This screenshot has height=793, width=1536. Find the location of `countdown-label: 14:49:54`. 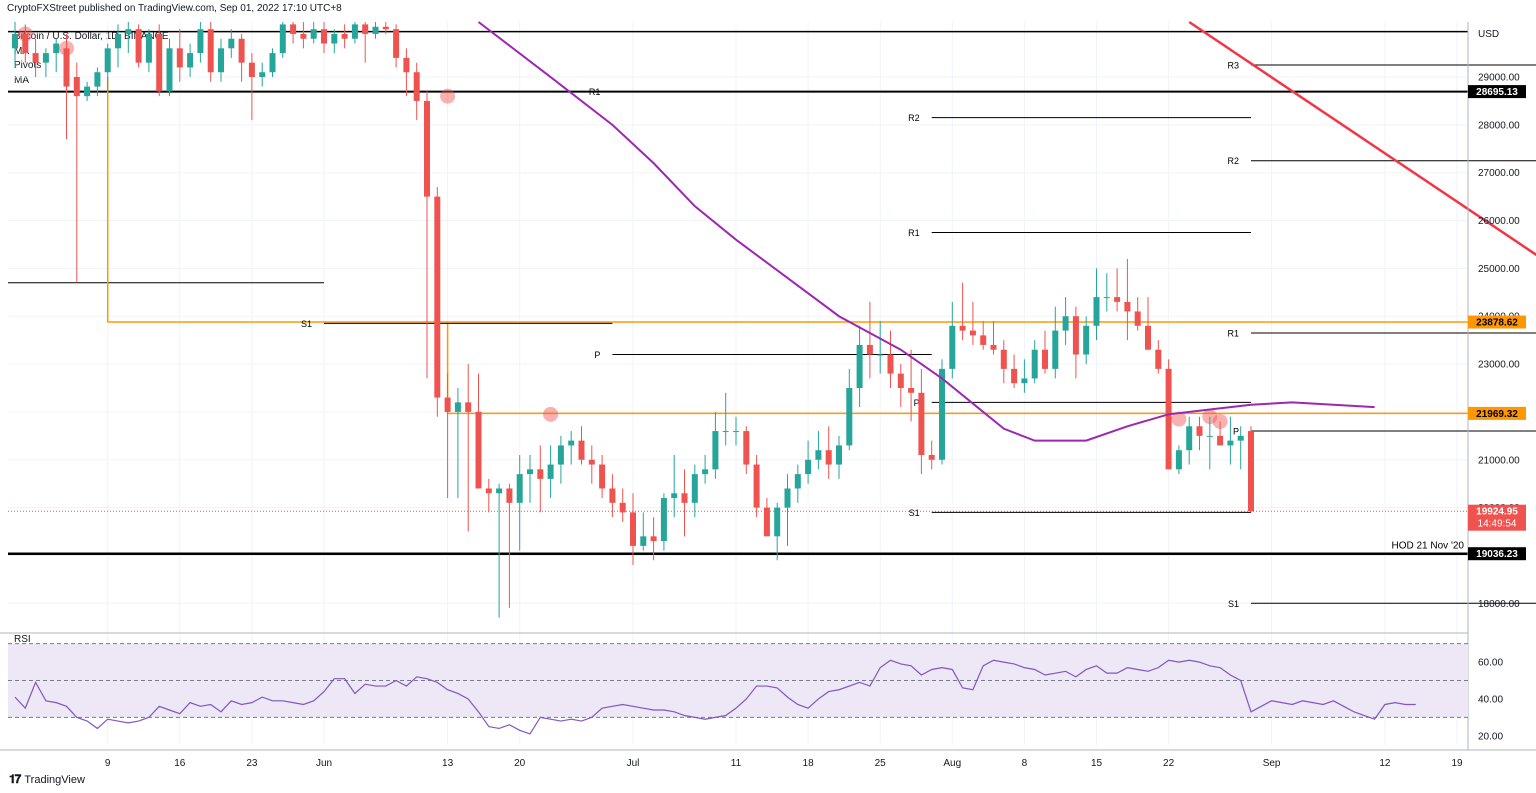

countdown-label: 14:49:54 is located at coordinates (1497, 524).